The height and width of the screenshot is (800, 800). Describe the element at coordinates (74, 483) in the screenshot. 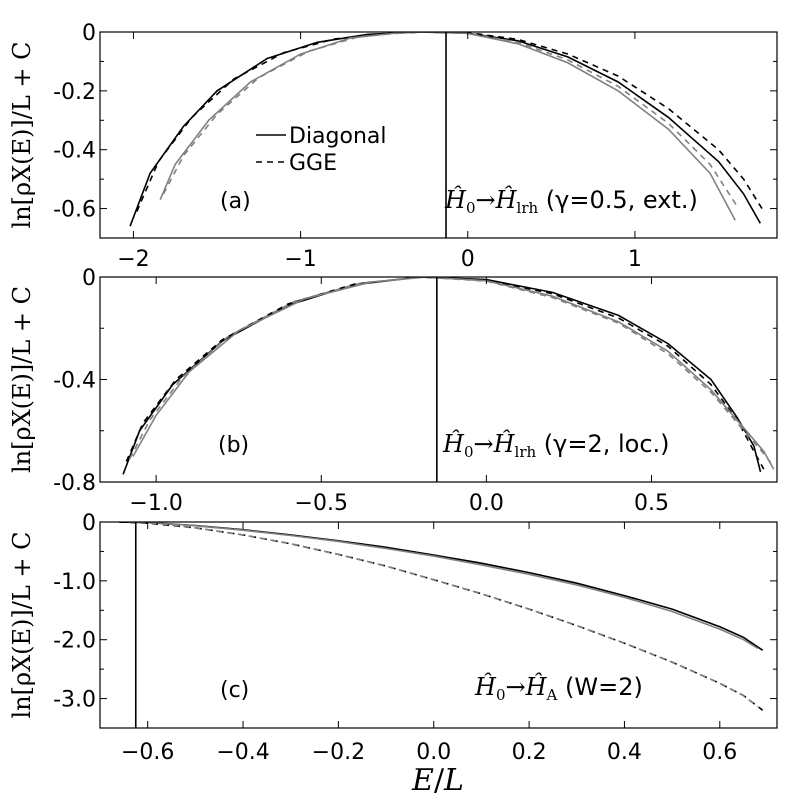

I see `y-tick-label: -0.8` at that location.